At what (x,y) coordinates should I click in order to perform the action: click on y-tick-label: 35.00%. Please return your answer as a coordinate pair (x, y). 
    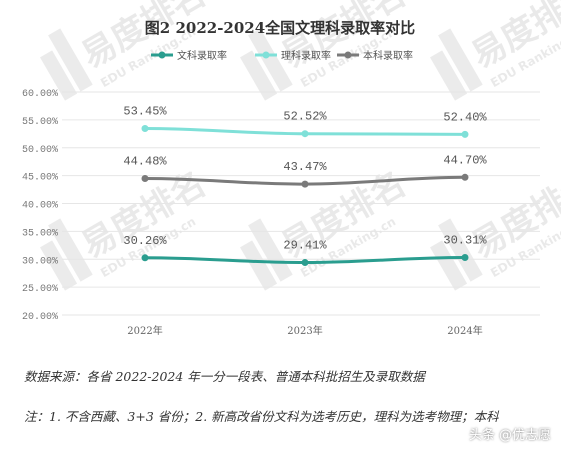
    Looking at the image, I should click on (40, 233).